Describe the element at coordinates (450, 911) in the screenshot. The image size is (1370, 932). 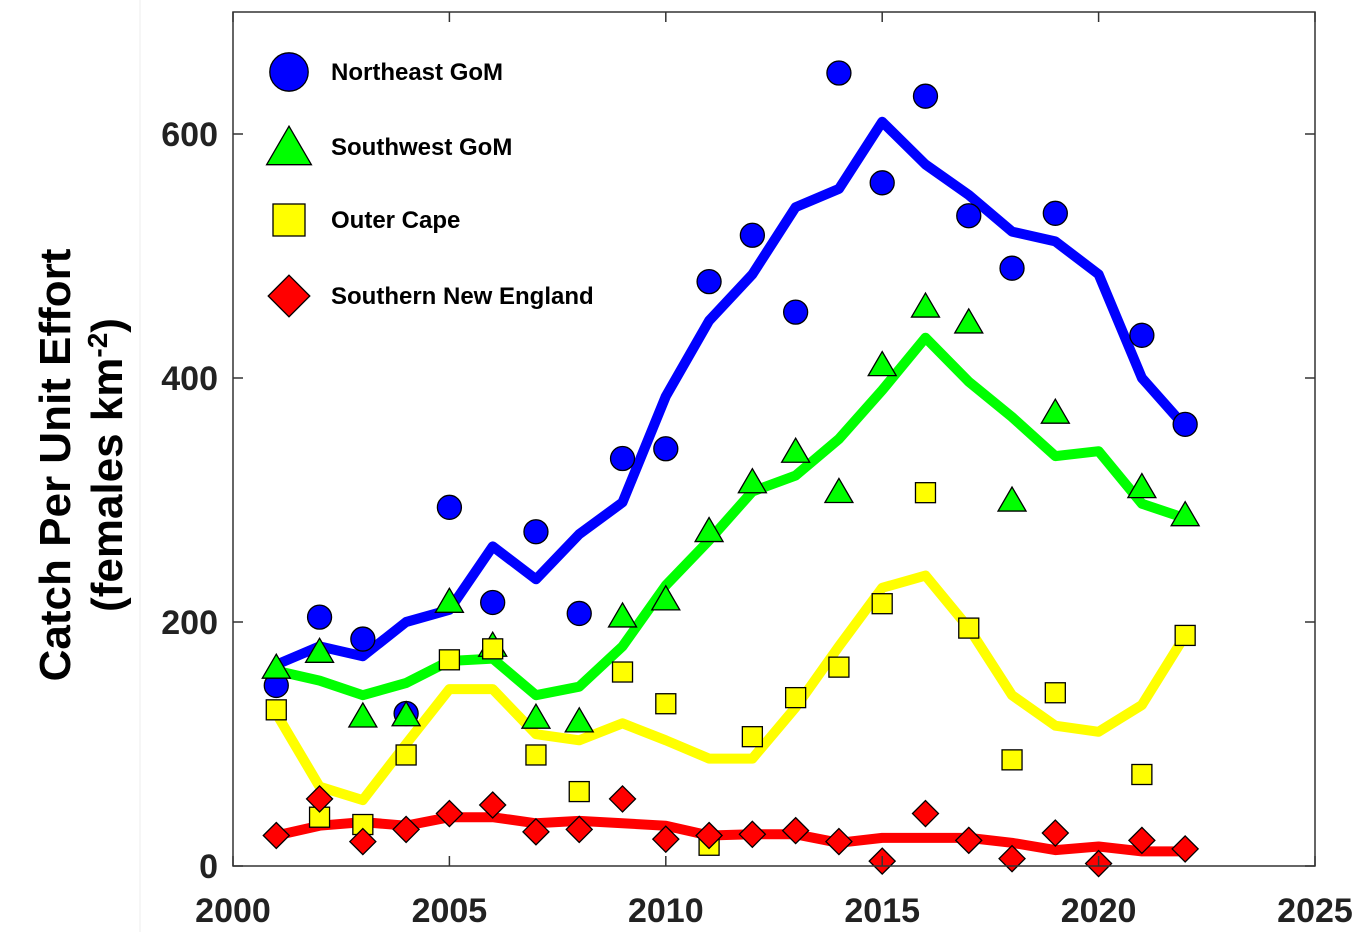
I see `x-tick-label: 2005` at that location.